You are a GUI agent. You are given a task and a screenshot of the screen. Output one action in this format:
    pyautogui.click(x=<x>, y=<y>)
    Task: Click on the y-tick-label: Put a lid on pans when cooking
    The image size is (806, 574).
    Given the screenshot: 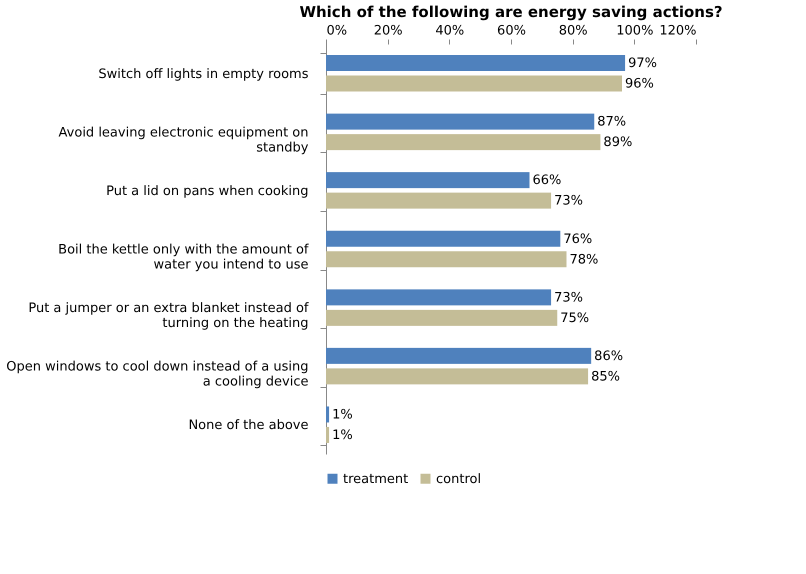 What is the action you would take?
    pyautogui.click(x=207, y=191)
    